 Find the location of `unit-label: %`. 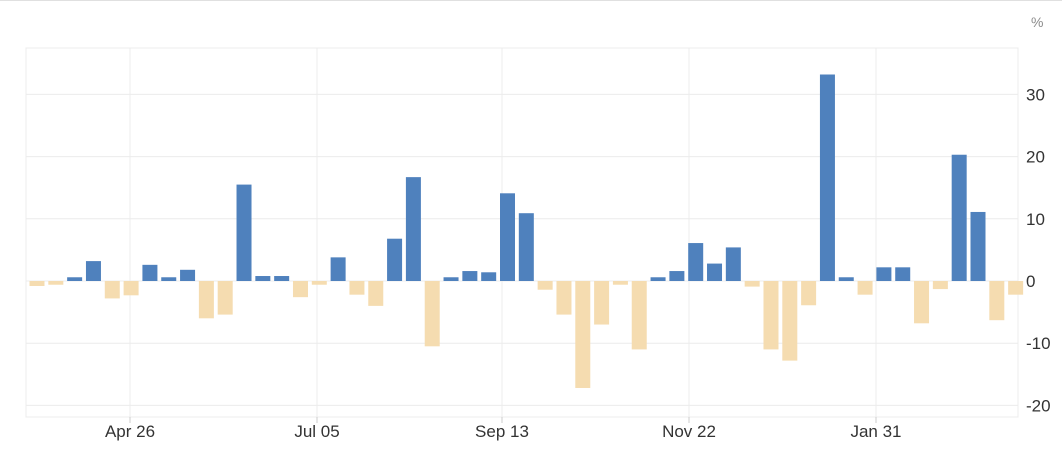

unit-label: % is located at coordinates (1037, 22).